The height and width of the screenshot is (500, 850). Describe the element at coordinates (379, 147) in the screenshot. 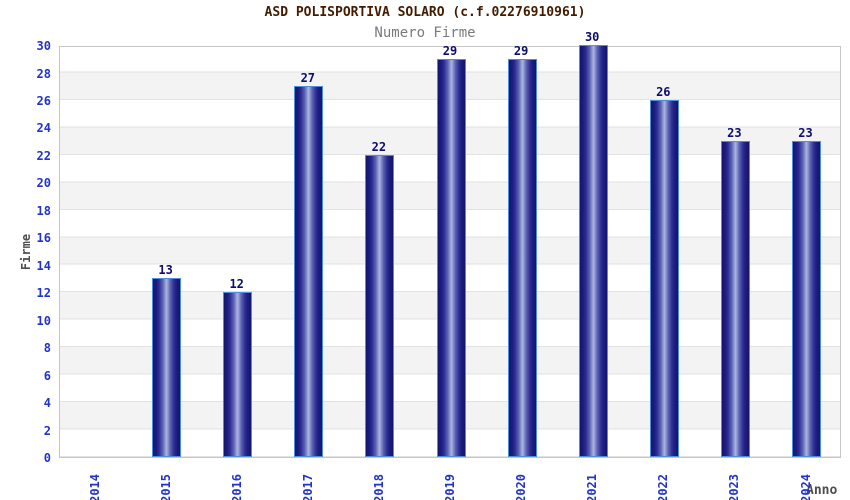

I see `bar-value-label: 22` at that location.